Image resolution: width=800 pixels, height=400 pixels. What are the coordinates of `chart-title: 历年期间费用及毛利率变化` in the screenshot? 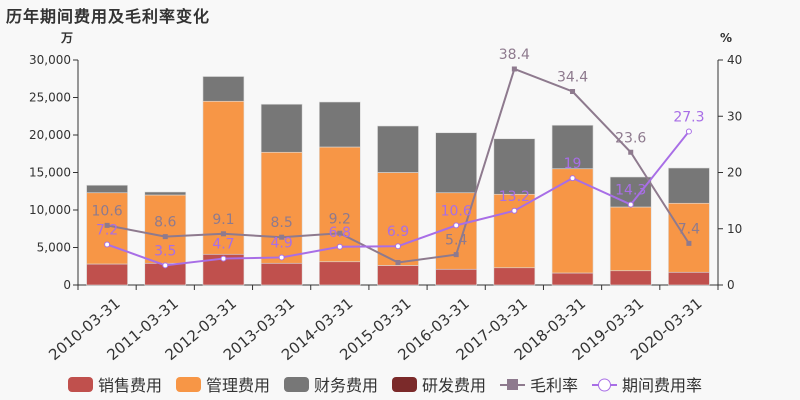 It's located at (108, 16).